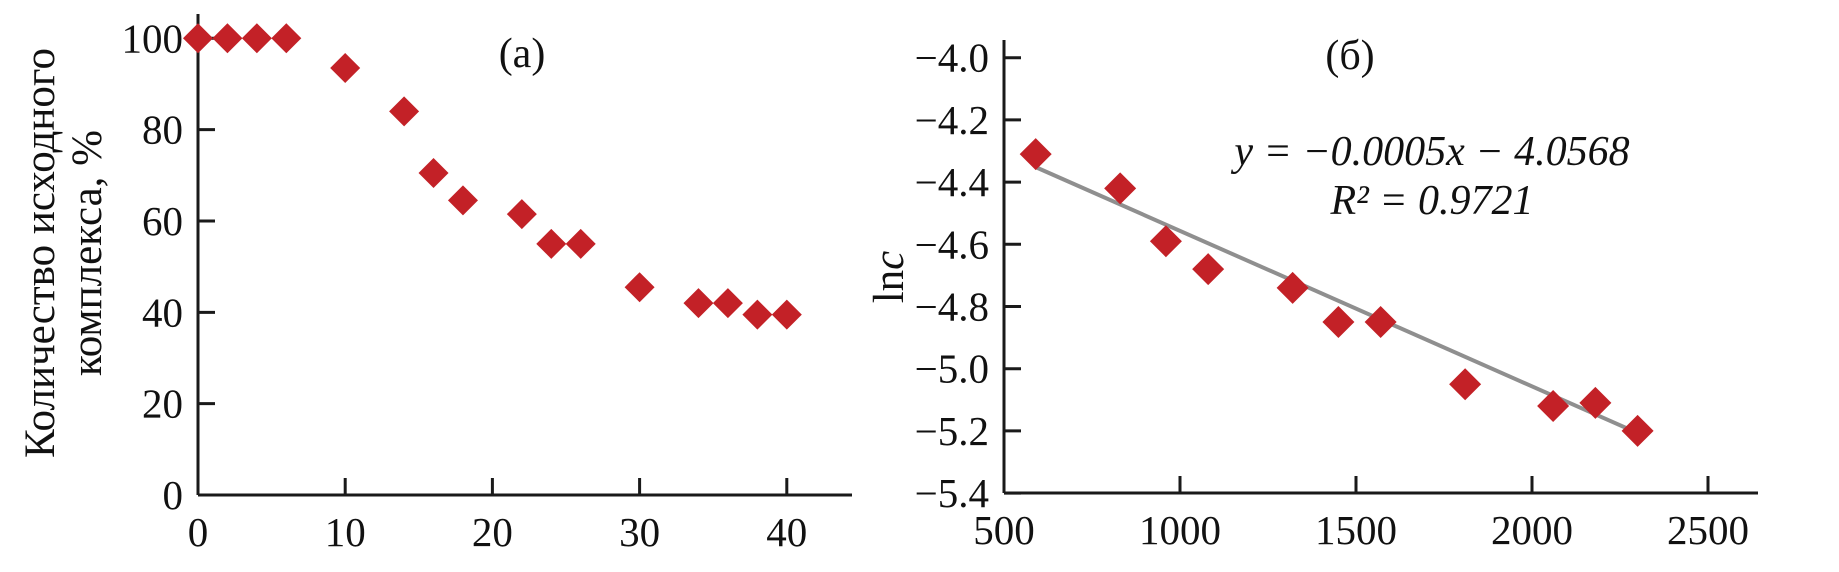 This screenshot has width=1839, height=572. I want to click on x-tick-label: 20, so click(492, 532).